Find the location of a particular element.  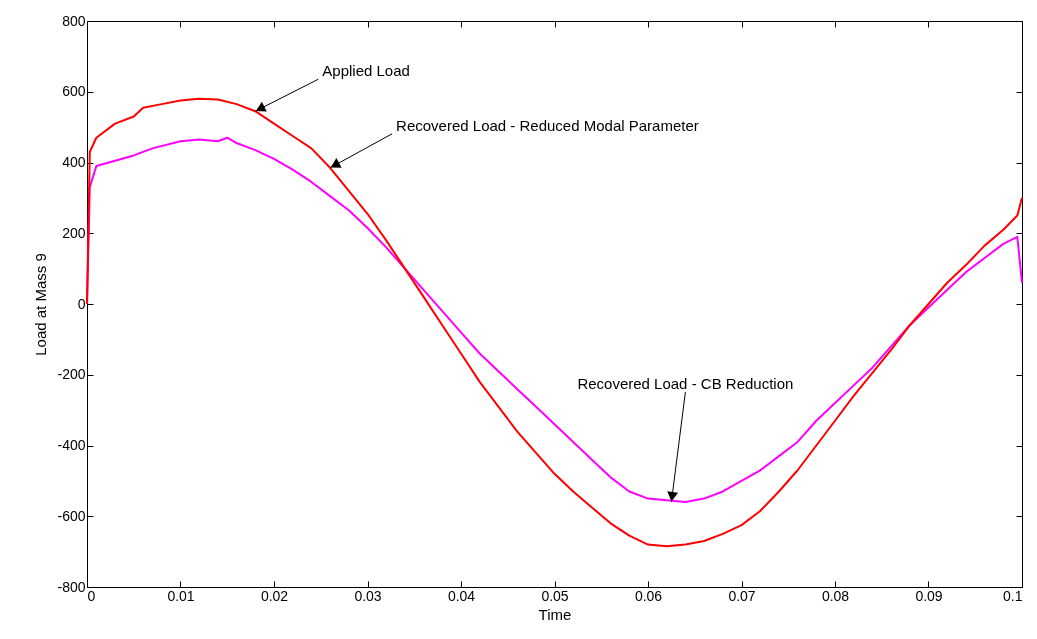

x-tick-label: 0.05 is located at coordinates (555, 595).